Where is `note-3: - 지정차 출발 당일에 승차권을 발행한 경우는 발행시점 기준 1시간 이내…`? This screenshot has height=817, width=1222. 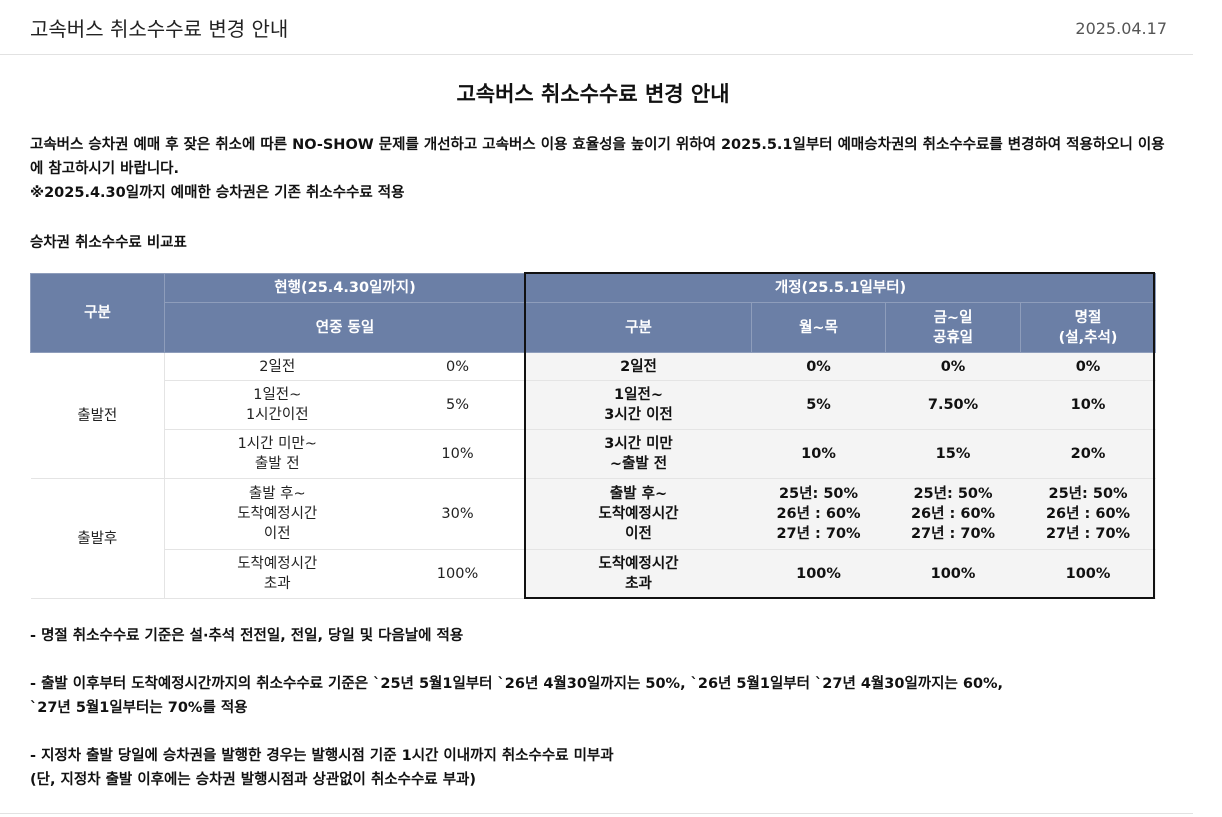
note-3: - 지정차 출발 당일에 승차권을 발행한 경우는 발행시점 기준 1시간 이내… is located at coordinates (322, 768).